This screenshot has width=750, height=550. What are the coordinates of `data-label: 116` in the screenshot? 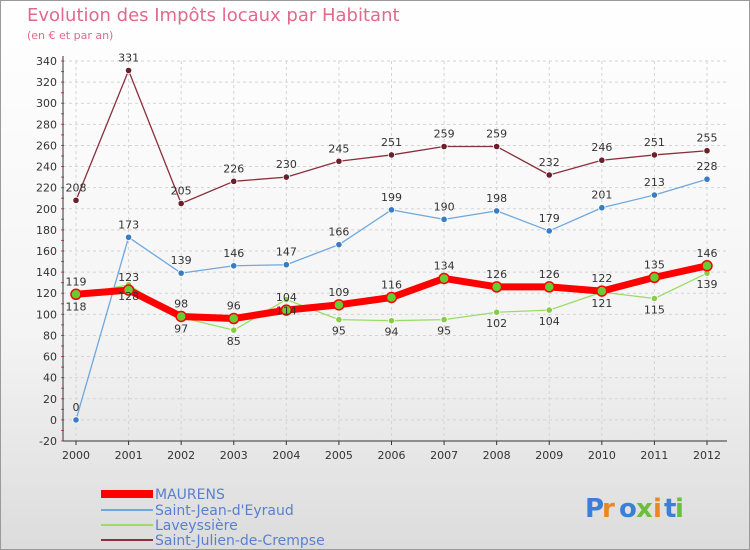 It's located at (391, 284).